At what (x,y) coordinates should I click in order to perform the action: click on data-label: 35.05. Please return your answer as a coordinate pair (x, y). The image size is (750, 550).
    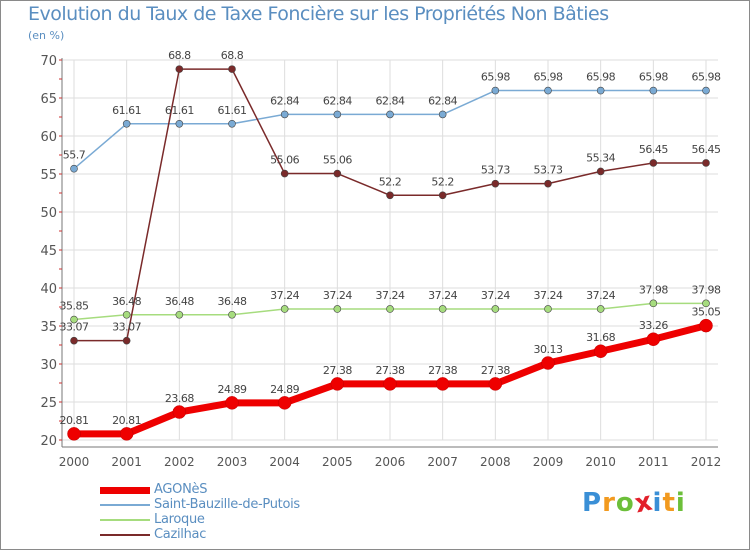
    Looking at the image, I should click on (706, 312).